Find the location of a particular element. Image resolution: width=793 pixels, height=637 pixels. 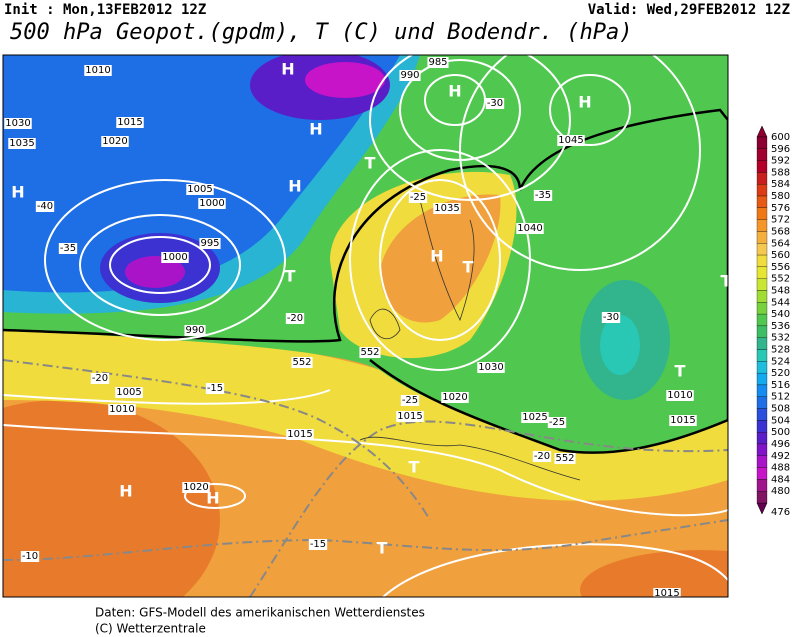

map-label: -15 is located at coordinates (215, 388).